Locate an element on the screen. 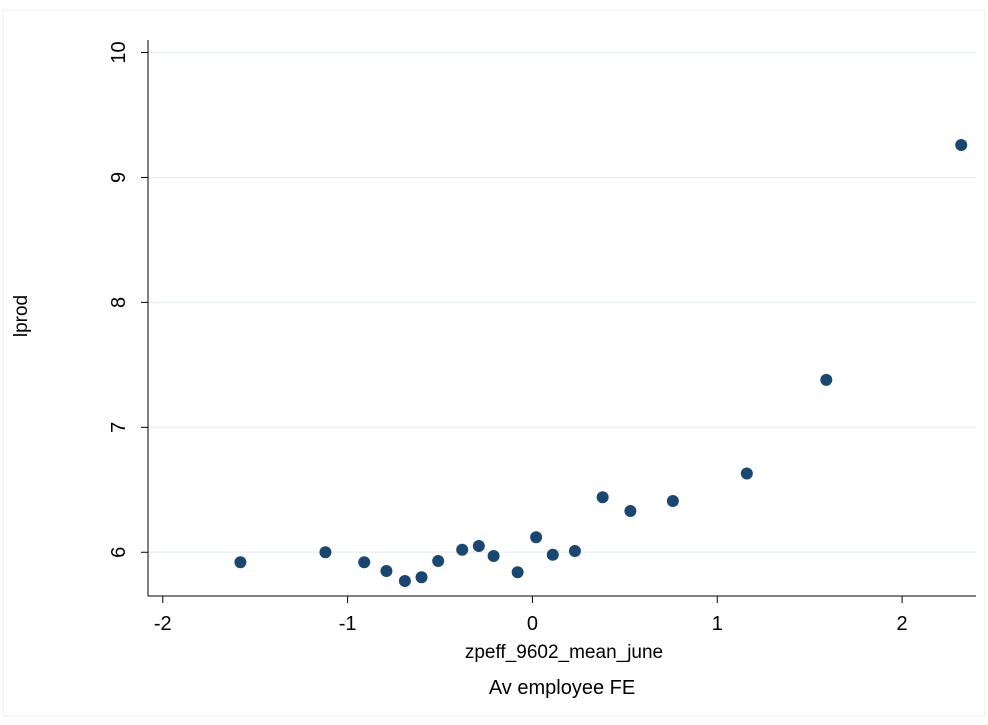 This screenshot has height=725, width=988. y-axis-title: lprod is located at coordinates (21, 316).